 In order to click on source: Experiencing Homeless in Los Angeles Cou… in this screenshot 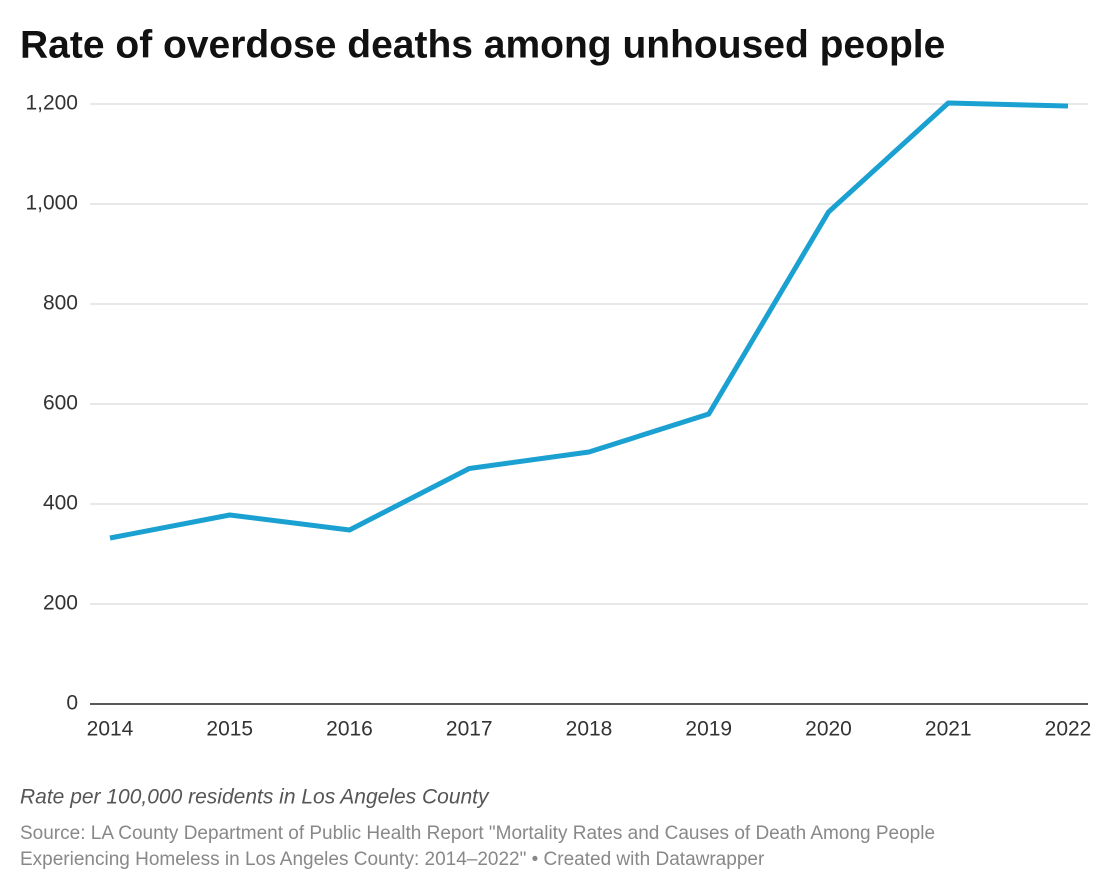, I will do `click(392, 859)`.